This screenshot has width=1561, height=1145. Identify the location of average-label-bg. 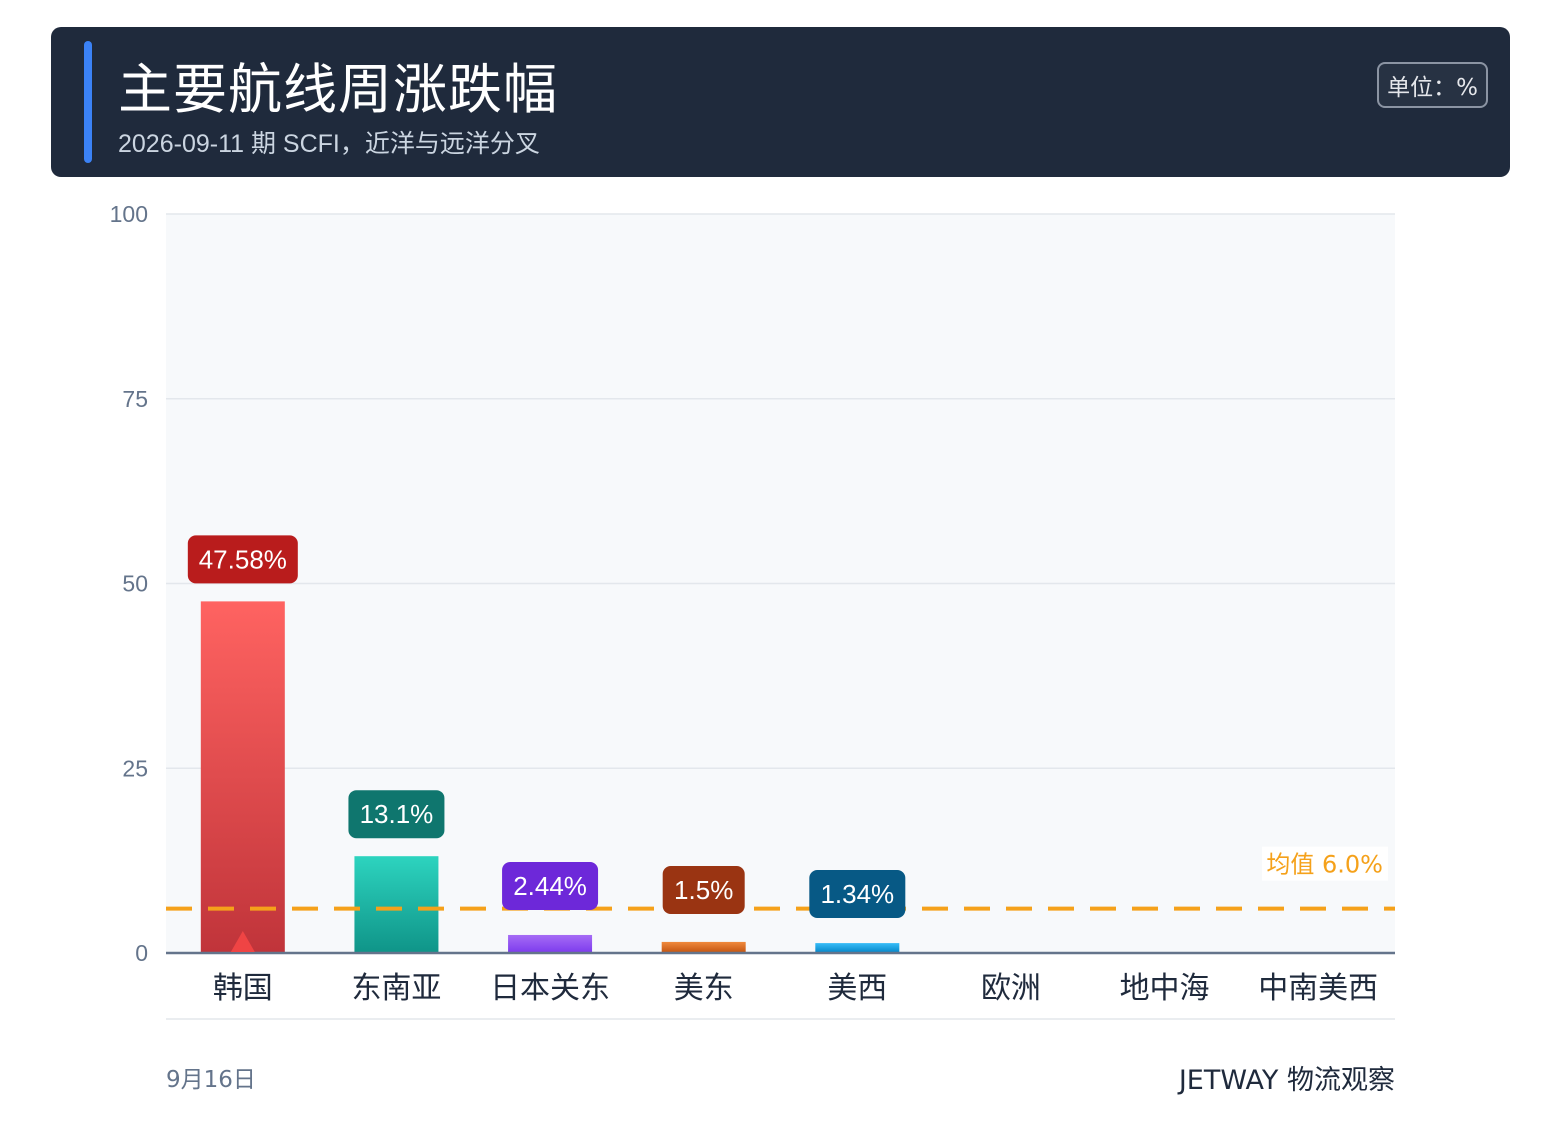
(1325, 863).